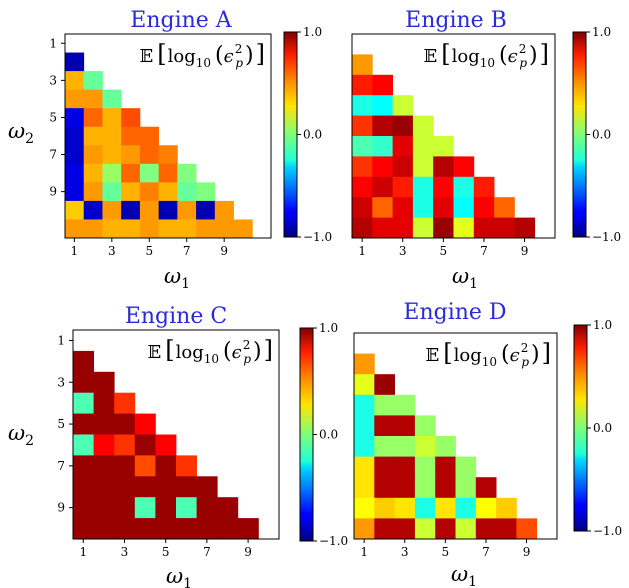  What do you see at coordinates (172, 276) in the screenshot?
I see `x-axis-symbol: ω` at bounding box center [172, 276].